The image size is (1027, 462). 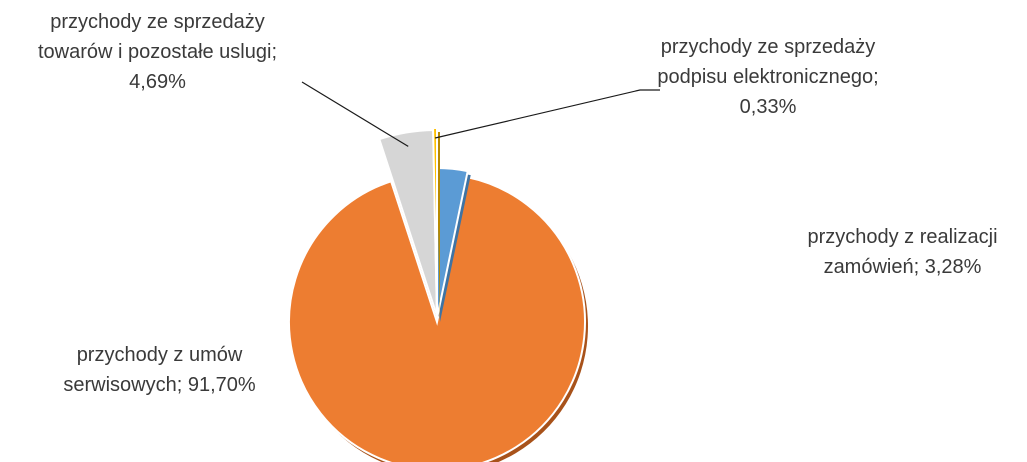 What do you see at coordinates (902, 237) in the screenshot?
I see `label-realizacji-line-1: przychody z realizacji` at bounding box center [902, 237].